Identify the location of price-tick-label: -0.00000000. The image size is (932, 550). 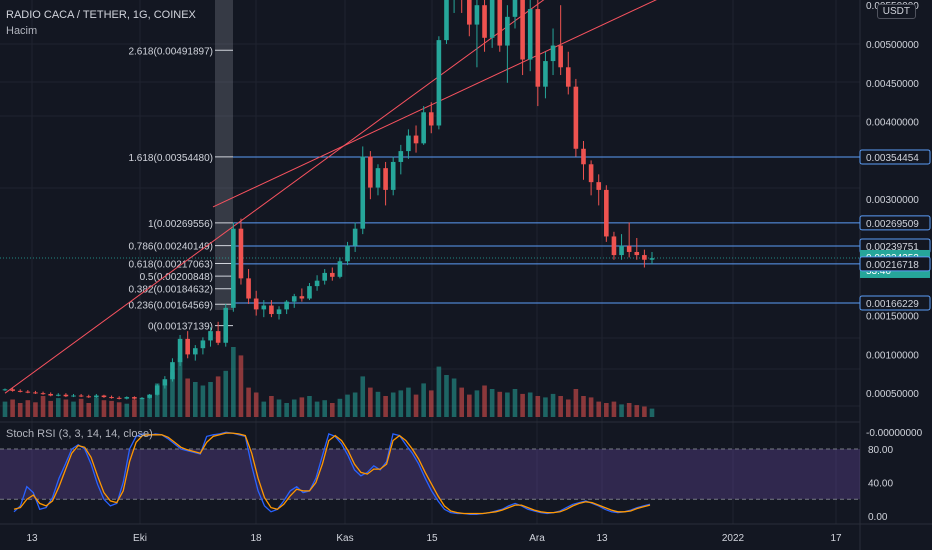
(894, 433).